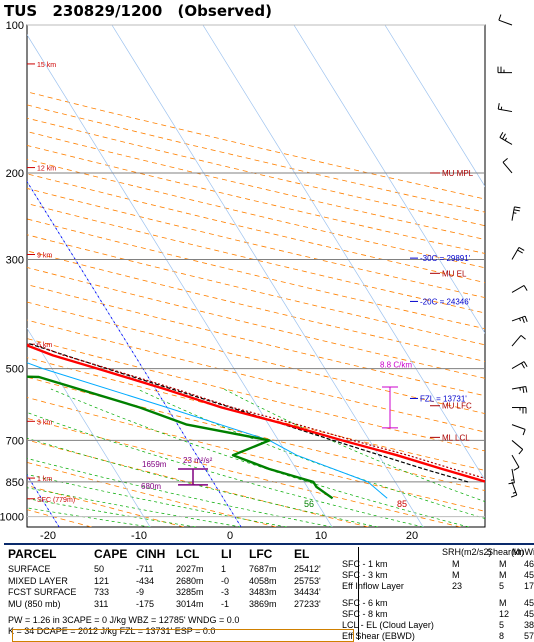 This screenshot has height=642, width=534. What do you see at coordinates (15, 26) in the screenshot?
I see `pressure-tick-label: 100` at bounding box center [15, 26].